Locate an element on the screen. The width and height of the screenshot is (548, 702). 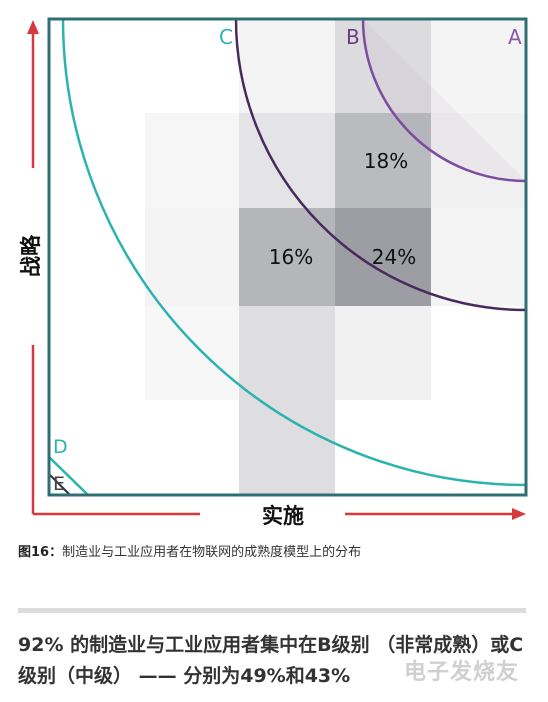
cell-label-16: 16% is located at coordinates (291, 257).